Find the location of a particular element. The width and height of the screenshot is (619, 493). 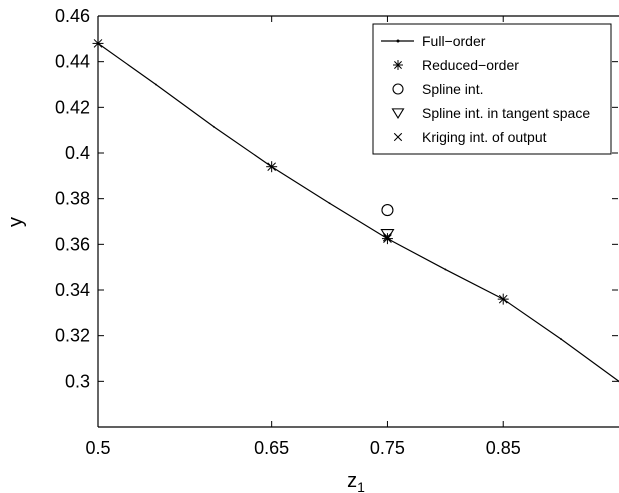

x-tick-label: 0.75 is located at coordinates (387, 448).